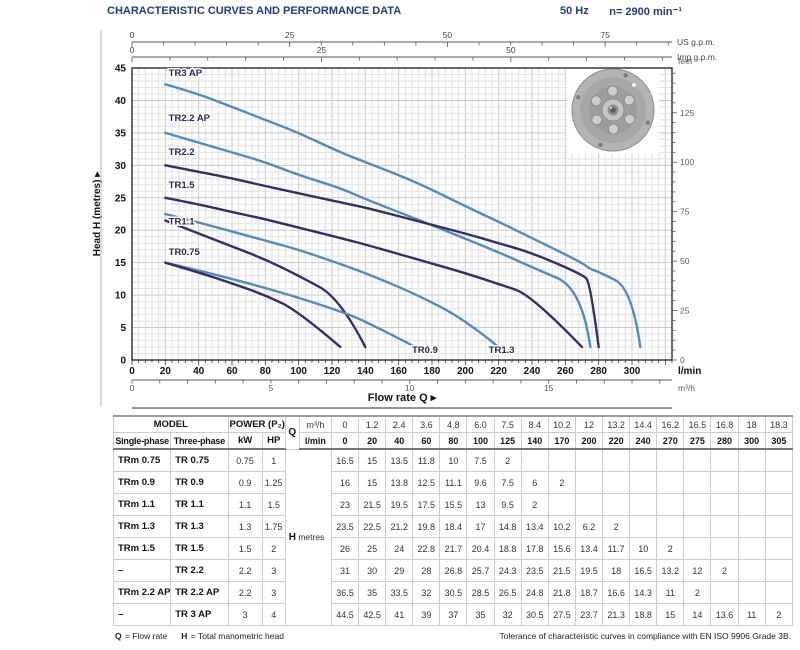  Describe the element at coordinates (372, 424) in the screenshot. I see `flow-value-m3h: 1.2` at that location.